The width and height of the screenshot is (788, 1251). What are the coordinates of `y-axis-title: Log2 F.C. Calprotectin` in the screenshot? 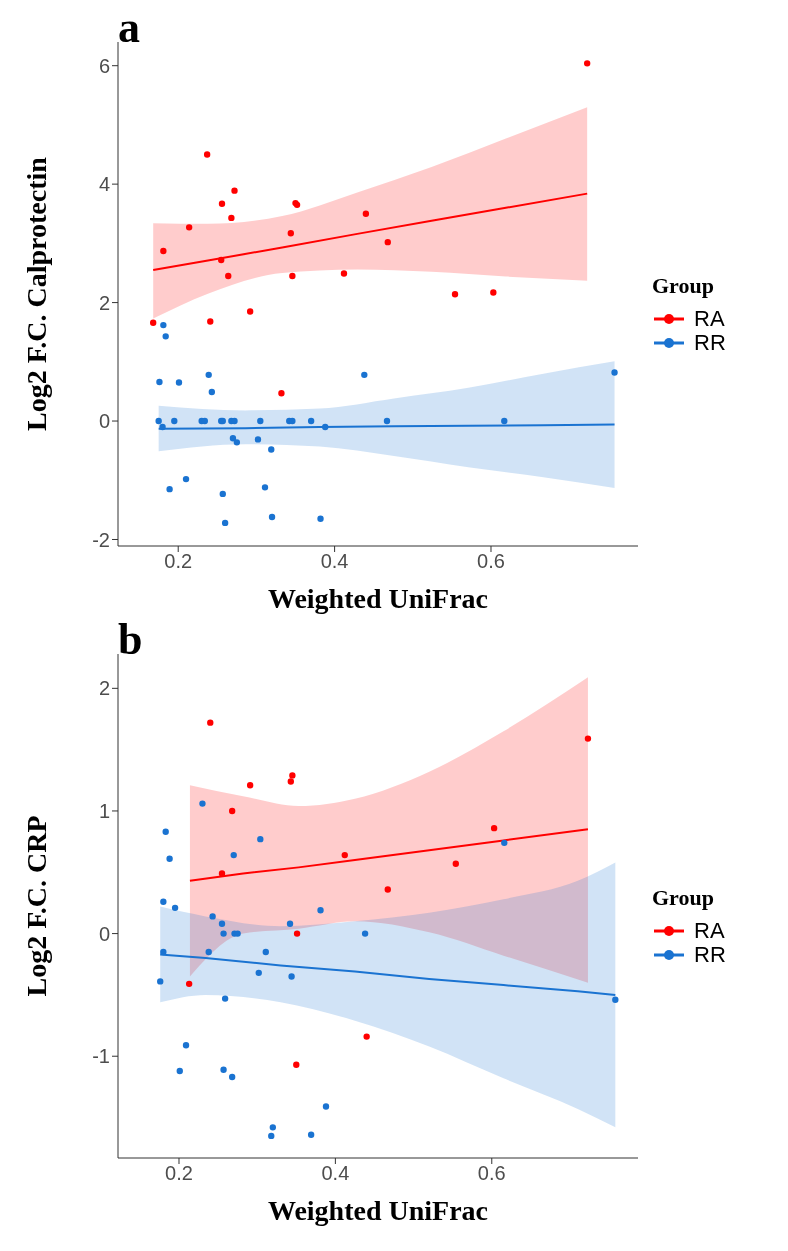 It's located at (36, 293).